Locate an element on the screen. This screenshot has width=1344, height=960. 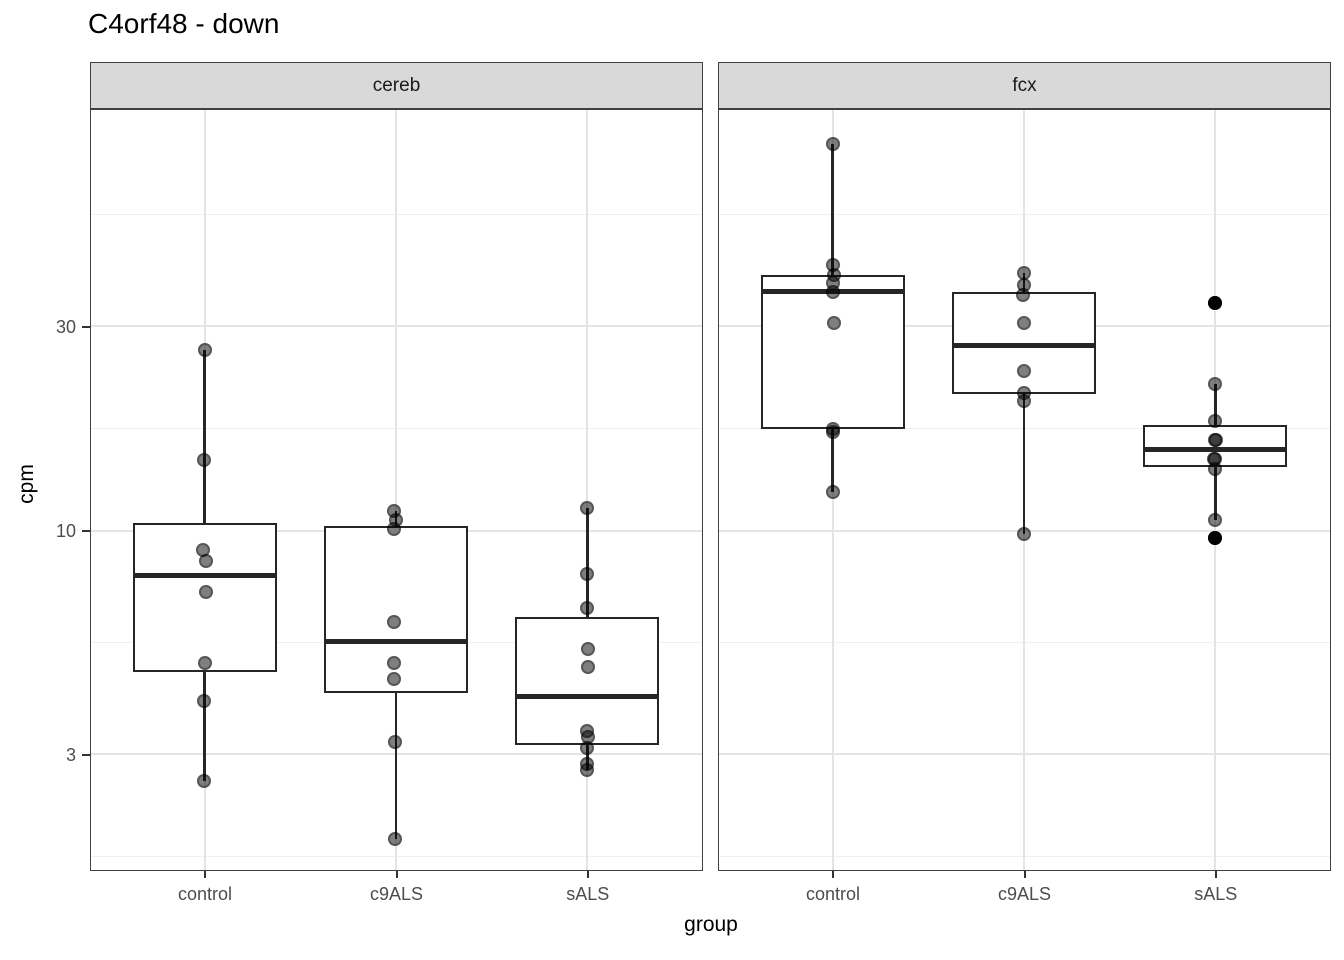
facet-strip: fcx is located at coordinates (1024, 85).